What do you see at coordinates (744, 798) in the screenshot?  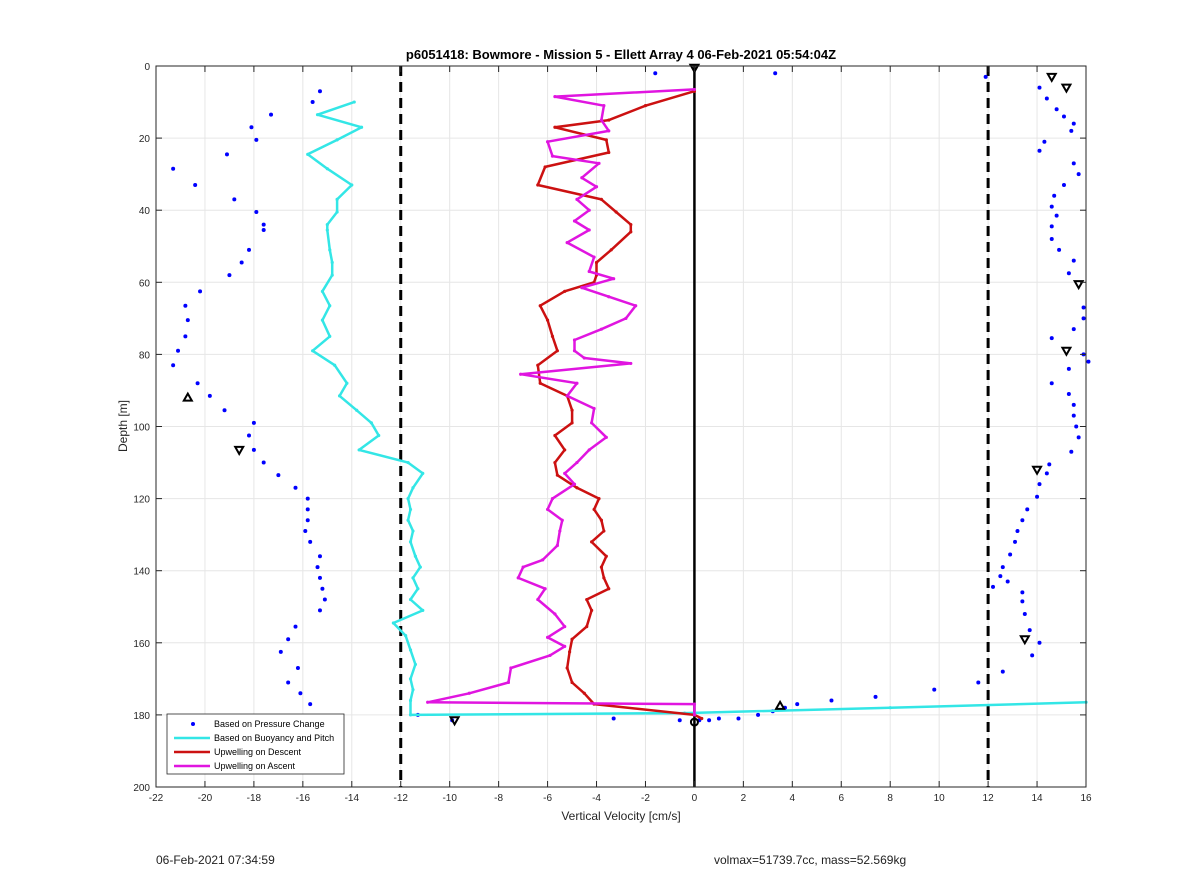 I see `x-tick-label: 2` at bounding box center [744, 798].